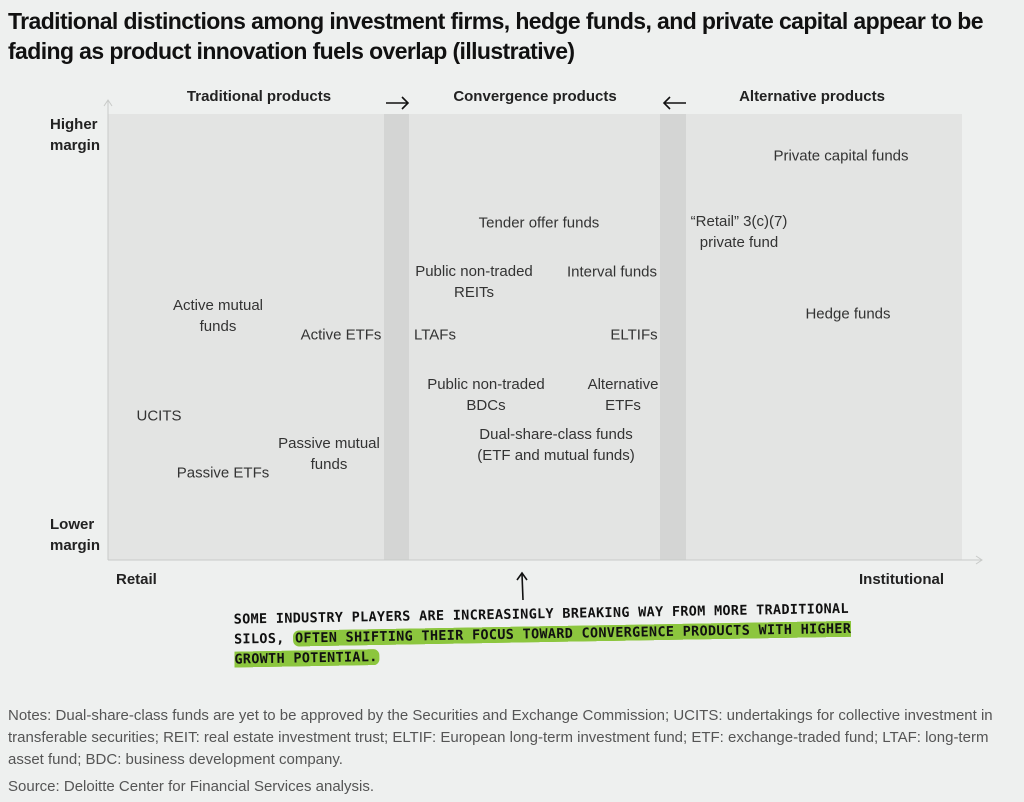  I want to click on y-axis-top: Higher margin, so click(75, 135).